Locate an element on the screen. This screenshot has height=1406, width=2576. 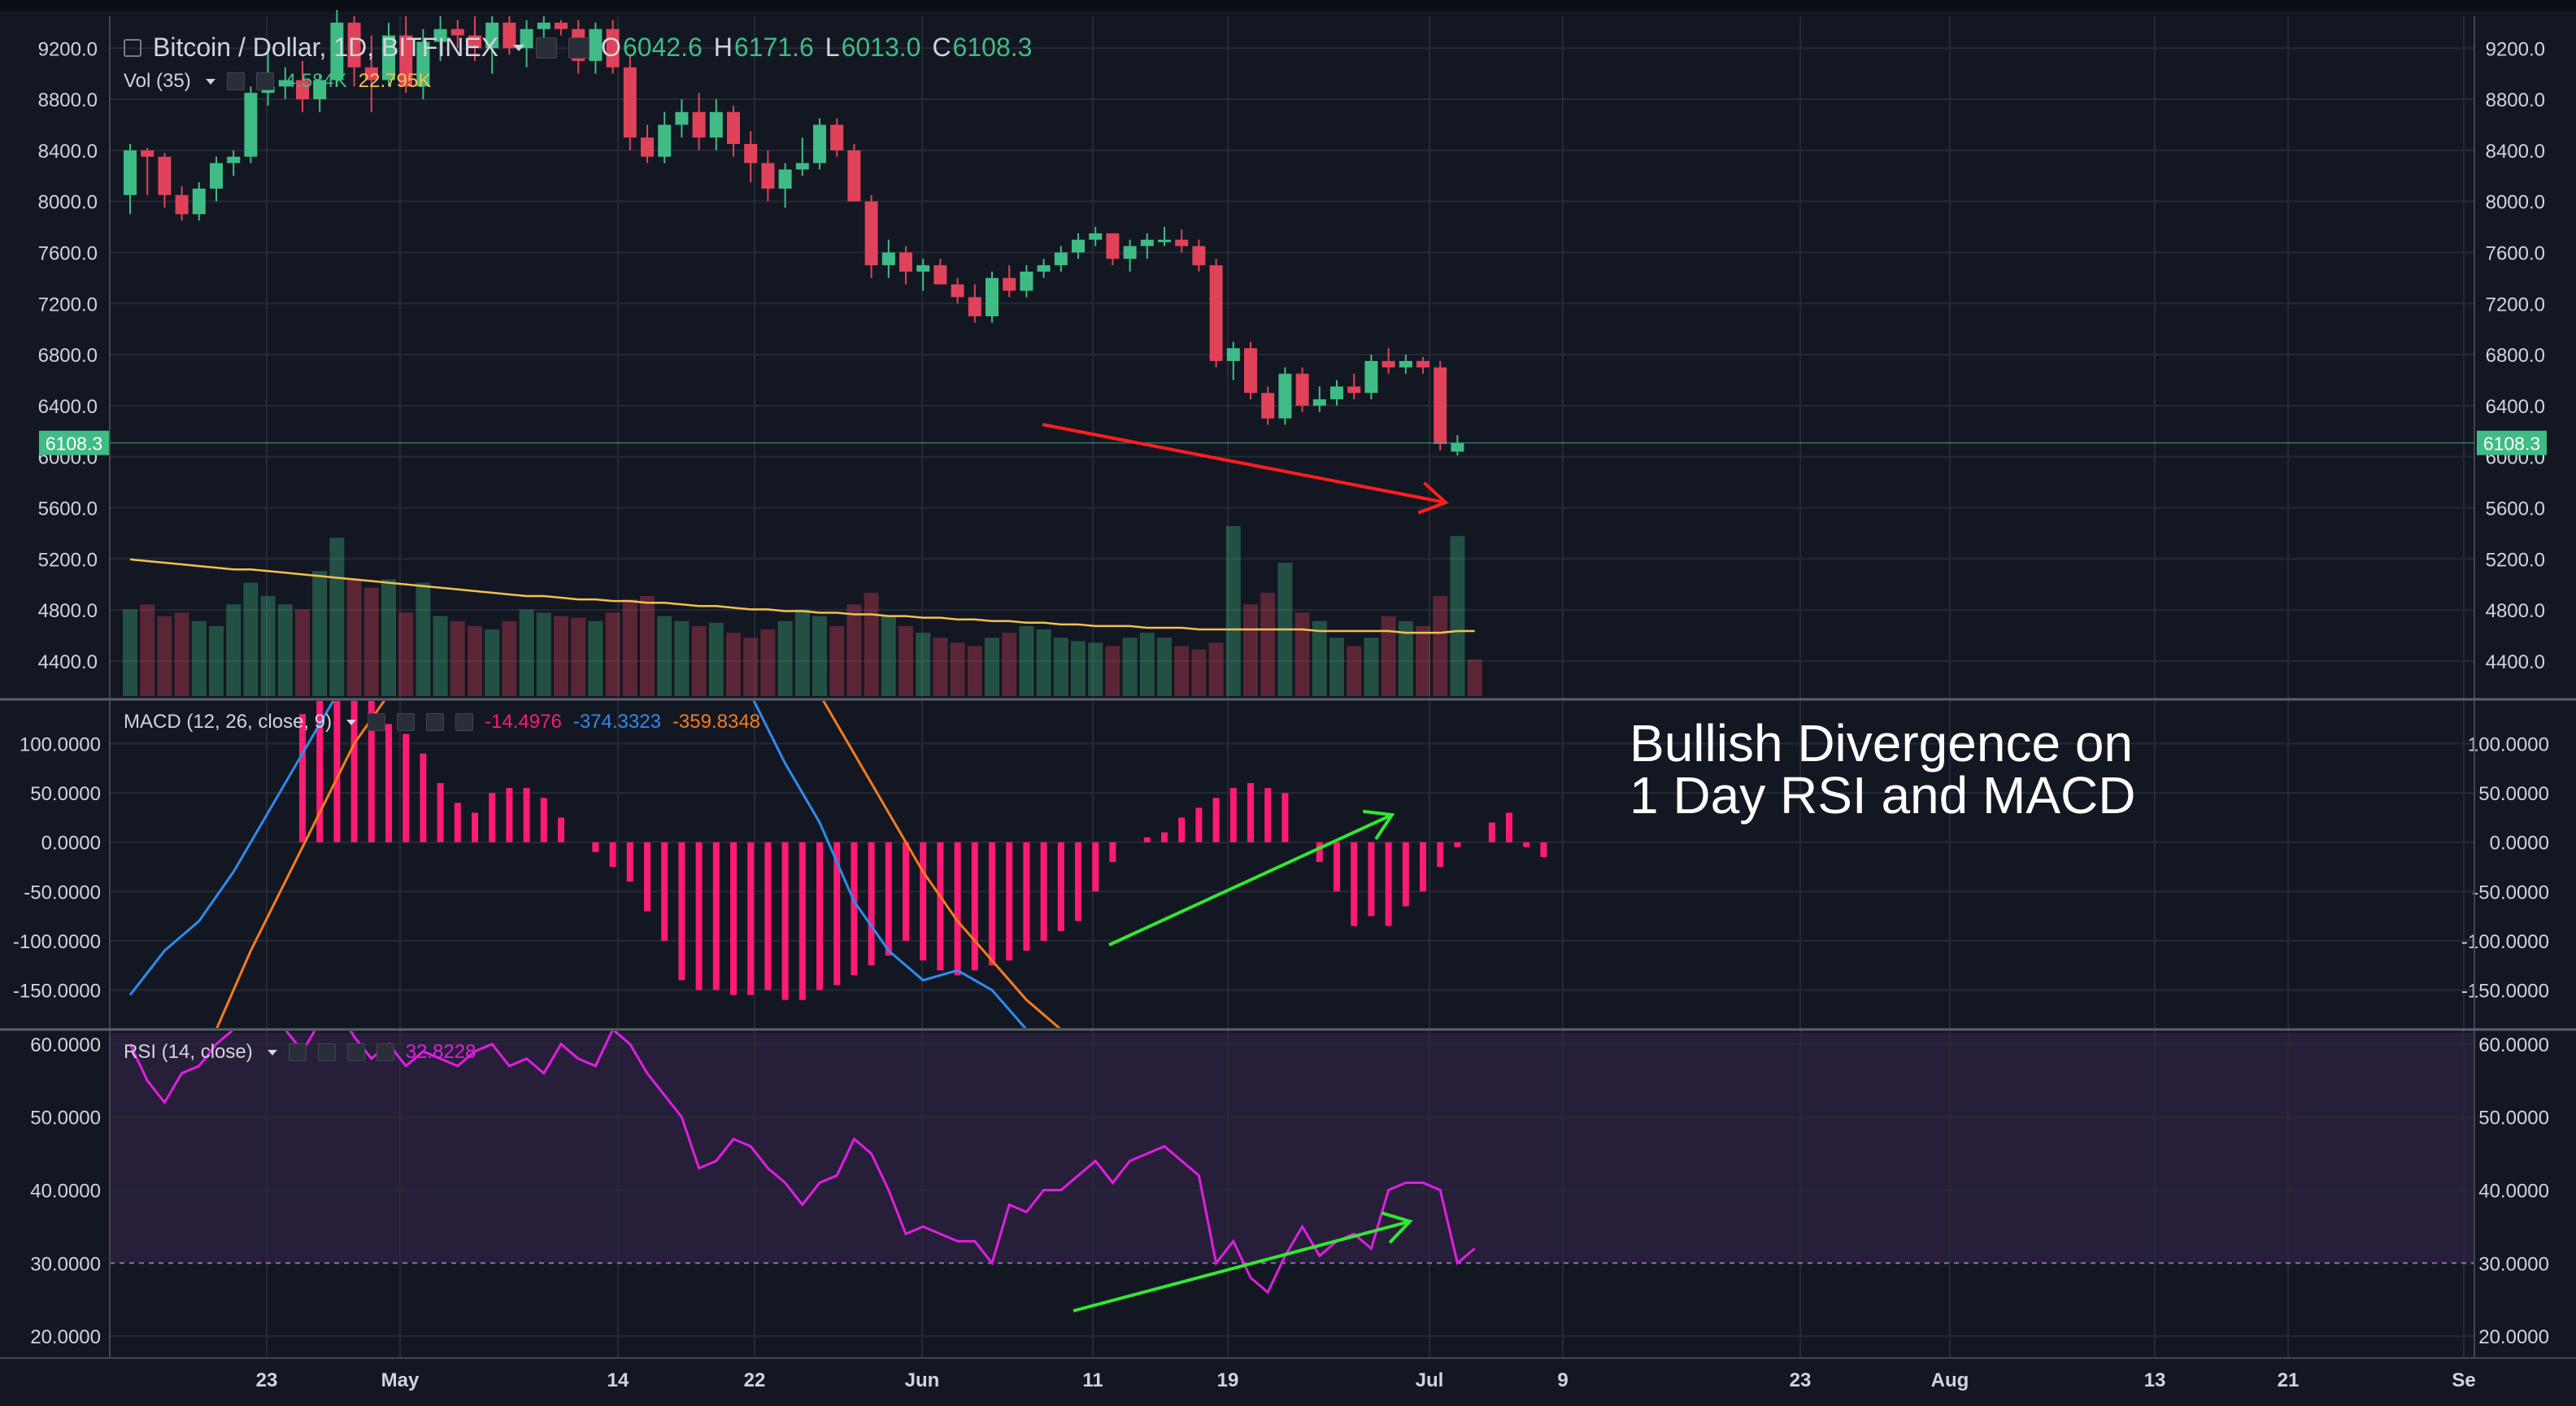
macd-label: MACD (12, 26, close, 9) is located at coordinates (229, 722).